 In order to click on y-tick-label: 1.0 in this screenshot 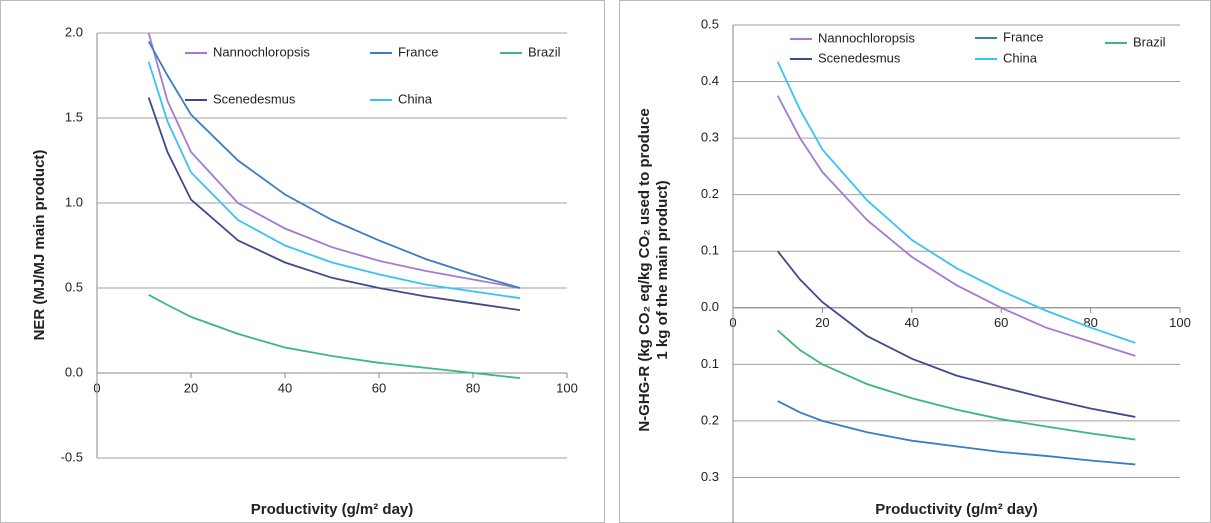, I will do `click(74, 201)`.